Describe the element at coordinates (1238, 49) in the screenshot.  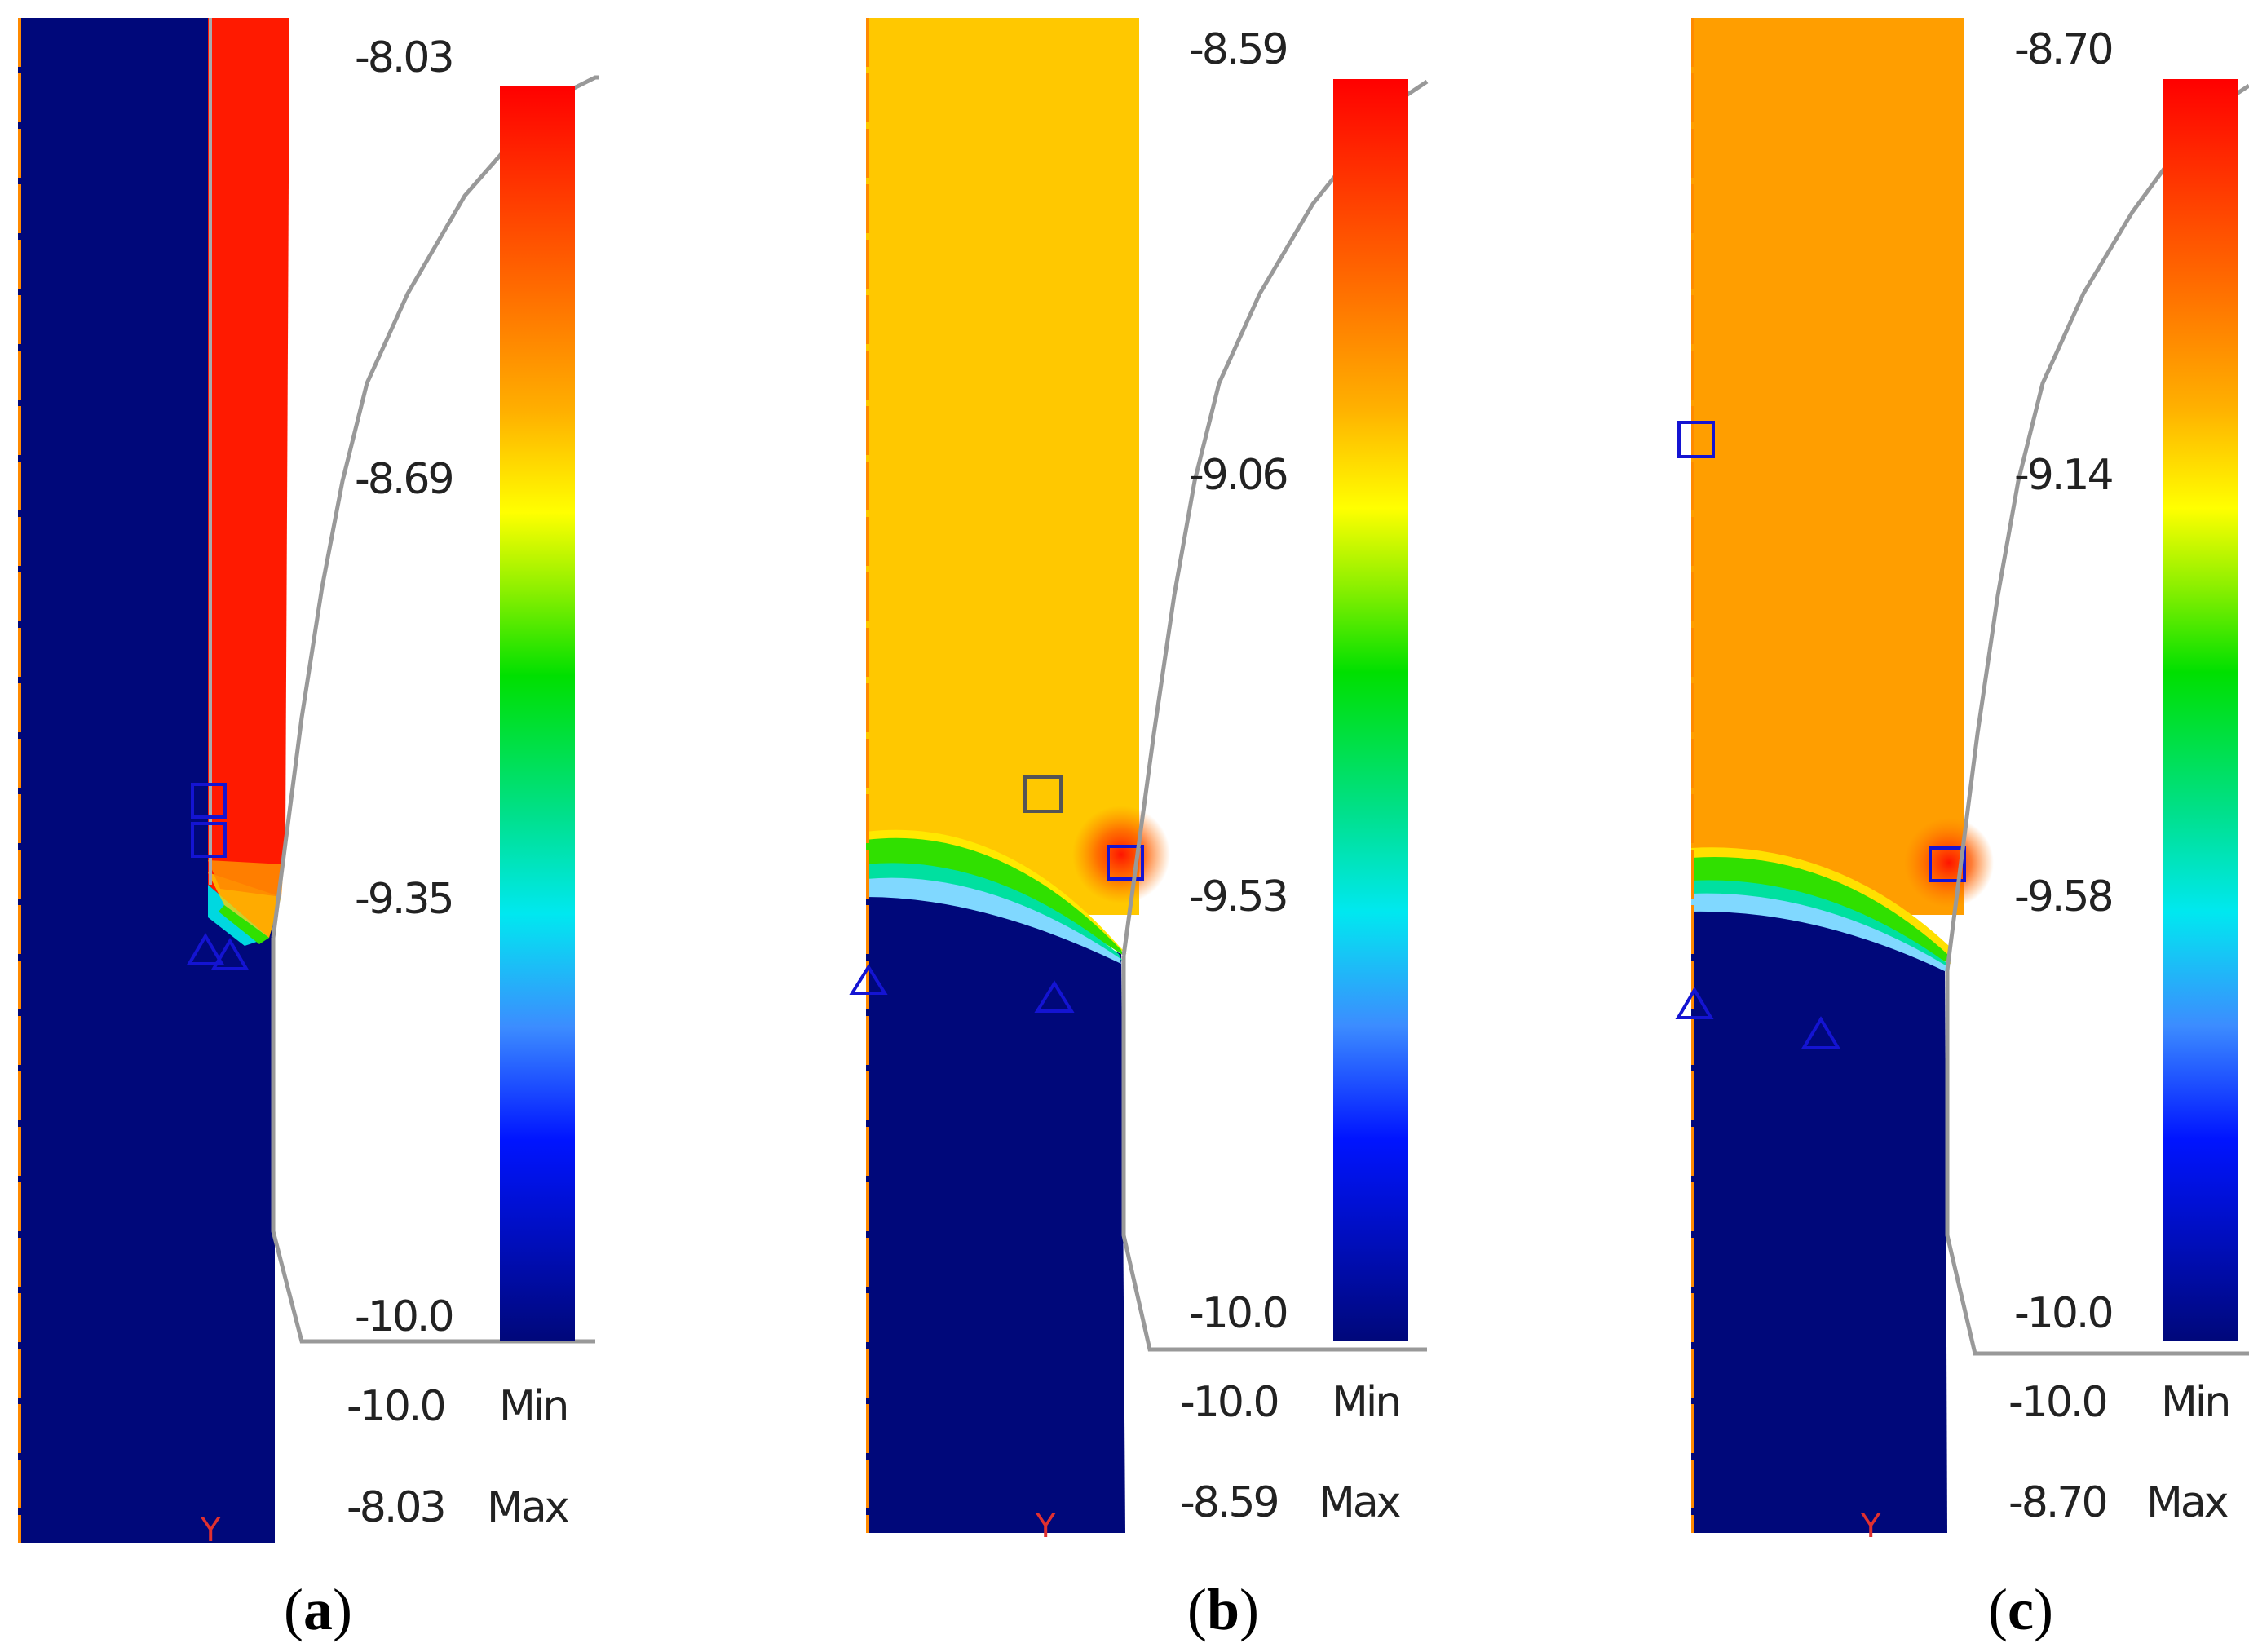
I see `scale-tick-label: -8.59` at that location.